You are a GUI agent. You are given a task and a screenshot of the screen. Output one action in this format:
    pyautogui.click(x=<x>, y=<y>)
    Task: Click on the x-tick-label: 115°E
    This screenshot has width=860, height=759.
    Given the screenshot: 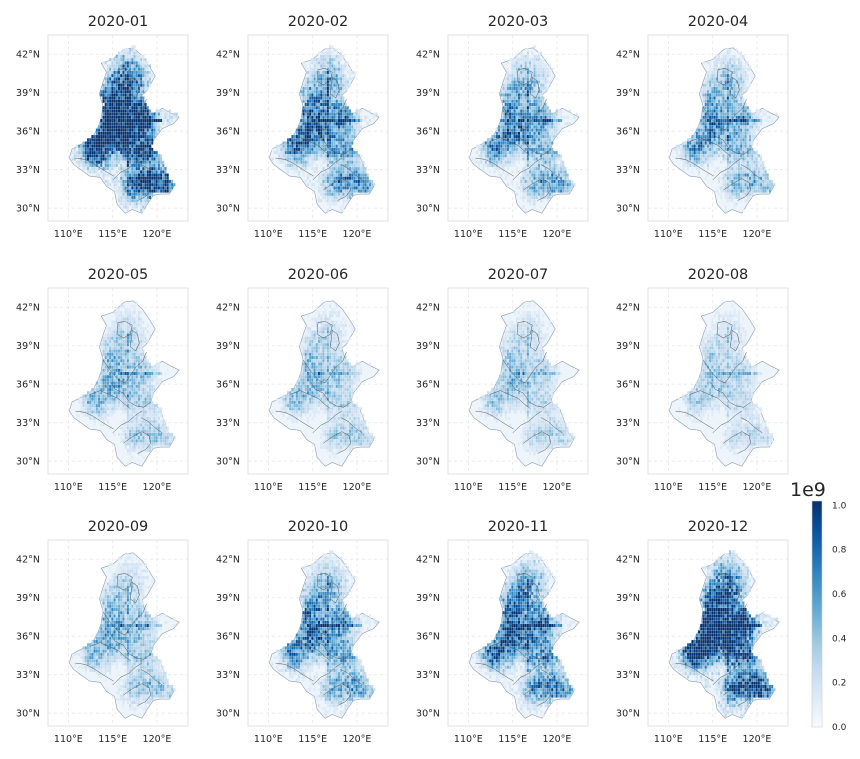 What is the action you would take?
    pyautogui.click(x=112, y=234)
    